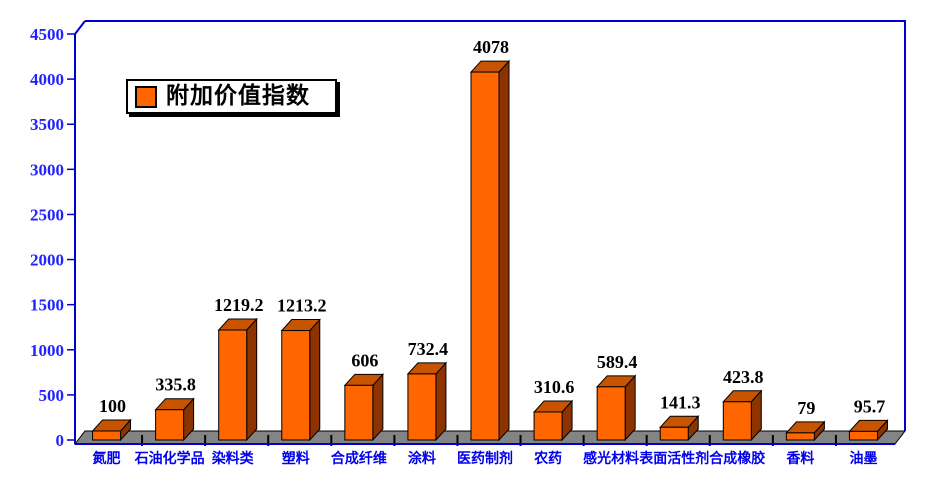 This screenshot has width=944, height=488. What do you see at coordinates (47, 350) in the screenshot?
I see `y-tick-label: 1000` at bounding box center [47, 350].